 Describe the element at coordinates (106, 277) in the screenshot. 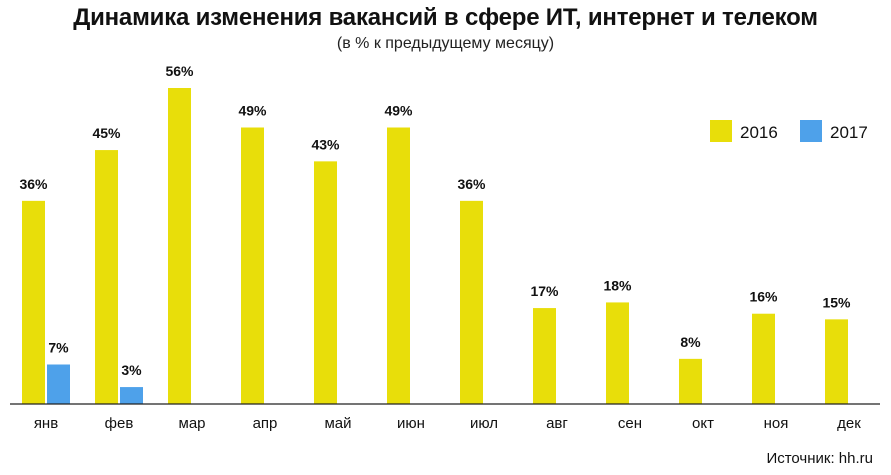

I see `bar-2016-фев` at that location.